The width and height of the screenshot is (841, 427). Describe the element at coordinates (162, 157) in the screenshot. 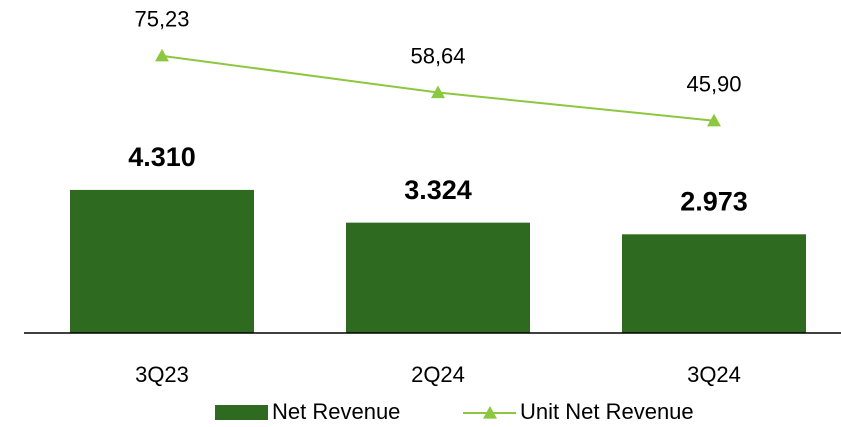

I see `bar-label: 4.310` at that location.